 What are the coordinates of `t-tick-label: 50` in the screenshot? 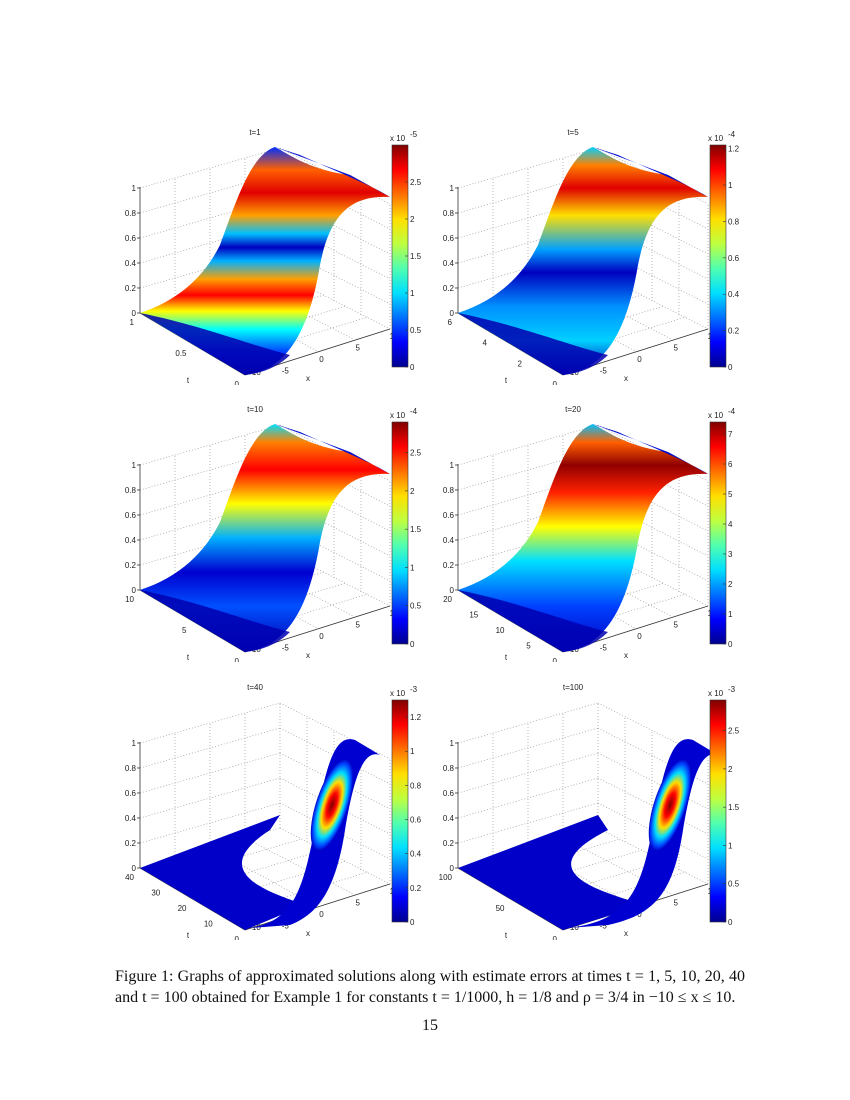 It's located at (500, 908).